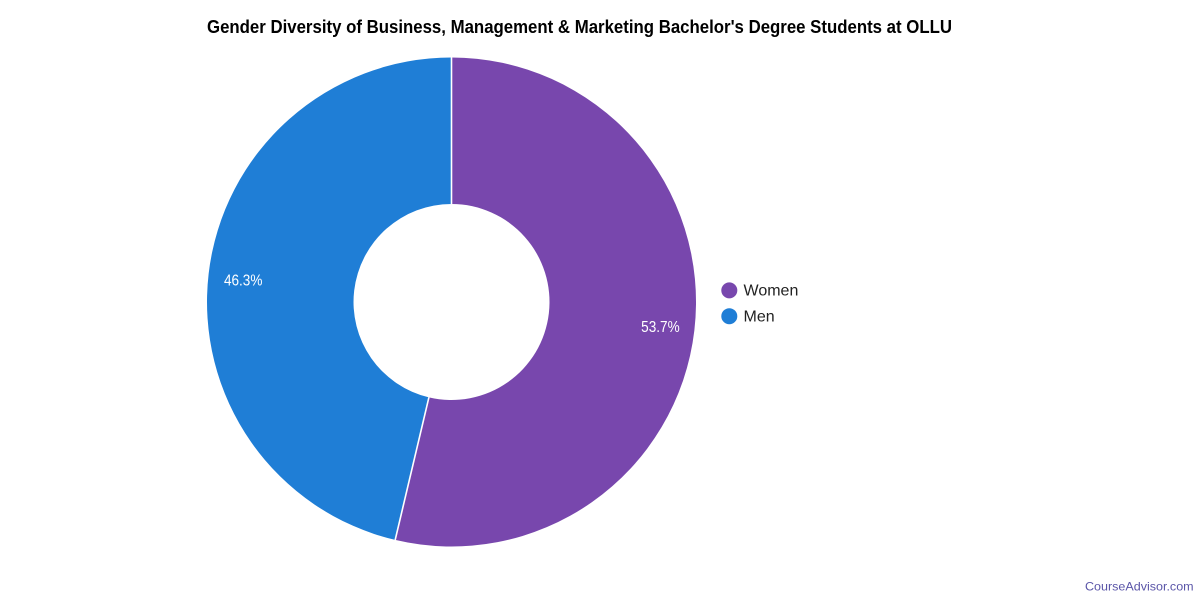 Image resolution: width=1200 pixels, height=600 pixels. I want to click on svg-text: Men, so click(759, 316).